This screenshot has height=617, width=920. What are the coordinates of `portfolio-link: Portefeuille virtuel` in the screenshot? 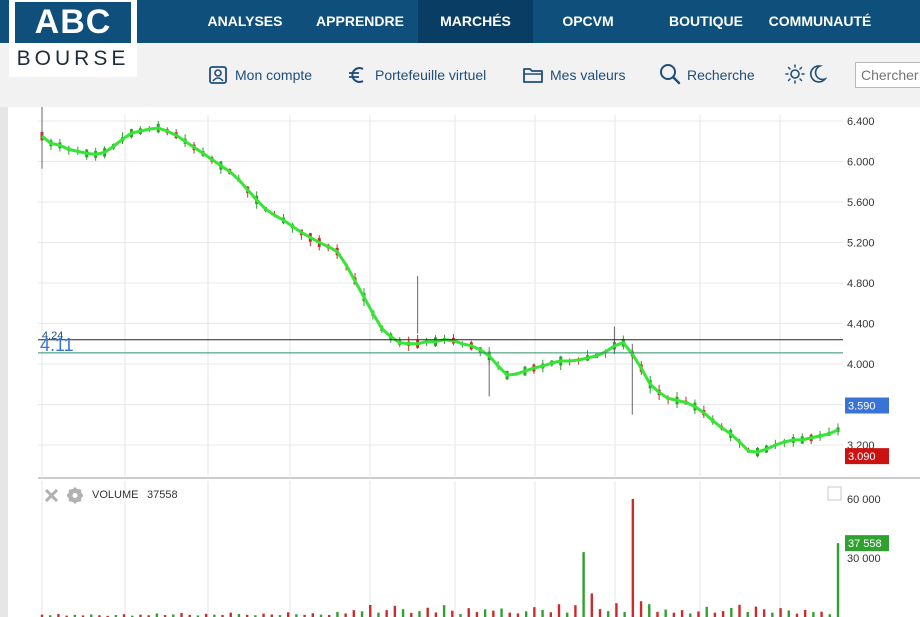 It's located at (422, 75).